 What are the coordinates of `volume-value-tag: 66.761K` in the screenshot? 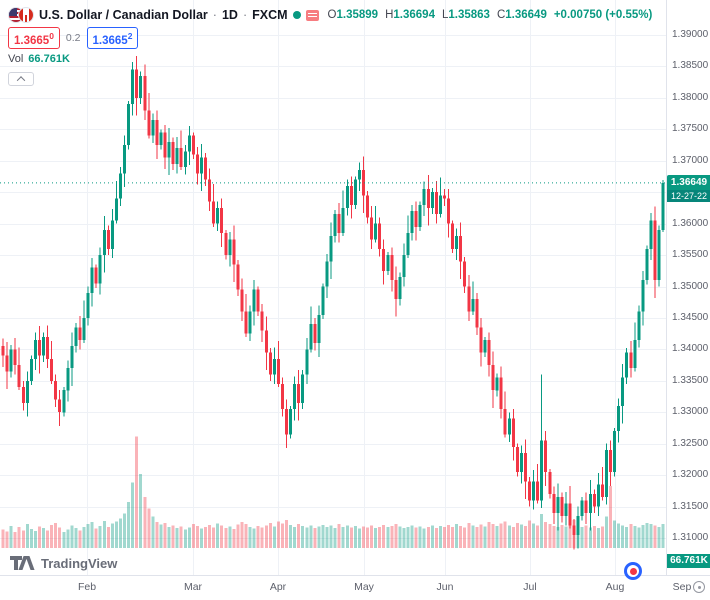 It's located at (688, 561).